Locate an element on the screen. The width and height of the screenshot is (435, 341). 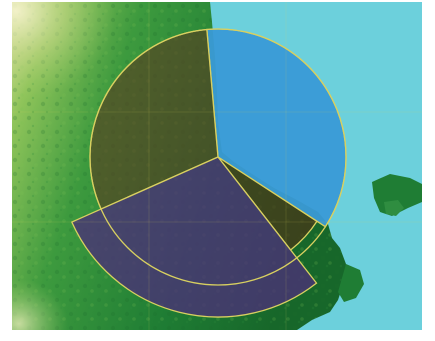
island-east-small is located at coordinates (394, 208).